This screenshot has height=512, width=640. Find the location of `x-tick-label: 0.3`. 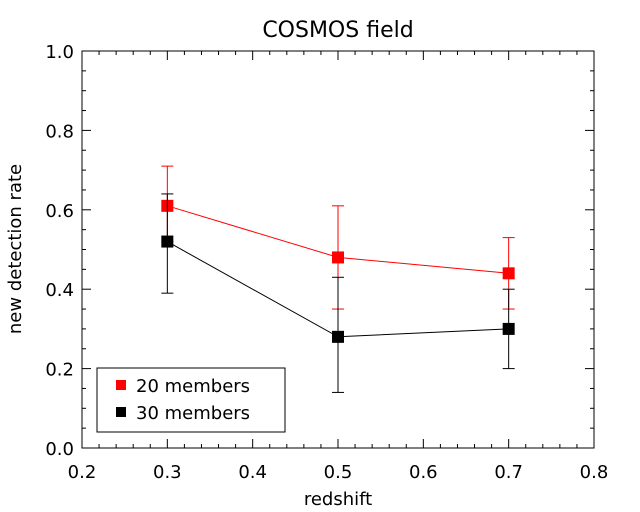

x-tick-label: 0.3 is located at coordinates (167, 472).